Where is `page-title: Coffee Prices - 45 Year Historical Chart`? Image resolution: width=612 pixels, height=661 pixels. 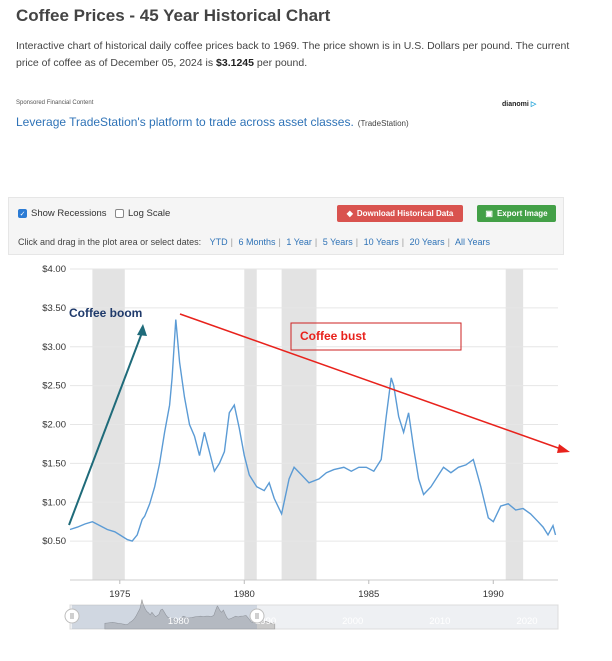 page-title: Coffee Prices - 45 Year Historical Chart is located at coordinates (173, 15).